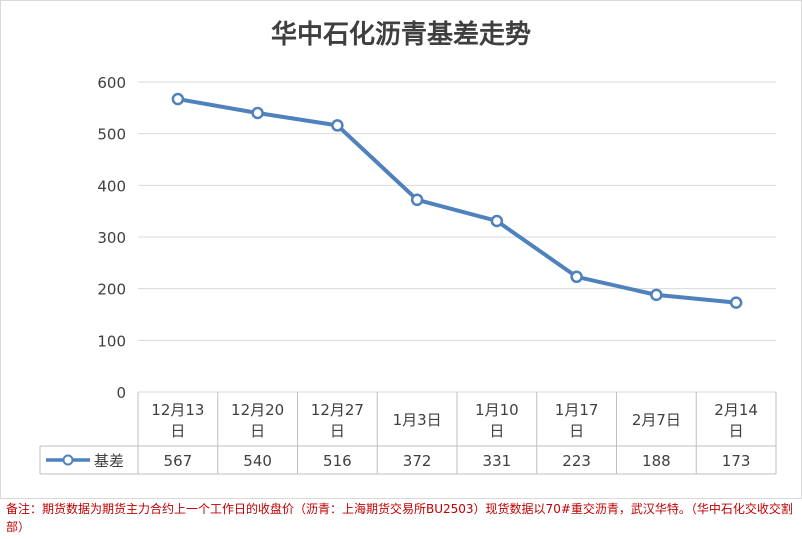 The height and width of the screenshot is (539, 802). Describe the element at coordinates (178, 461) in the screenshot. I see `data-value-label: 567` at that location.